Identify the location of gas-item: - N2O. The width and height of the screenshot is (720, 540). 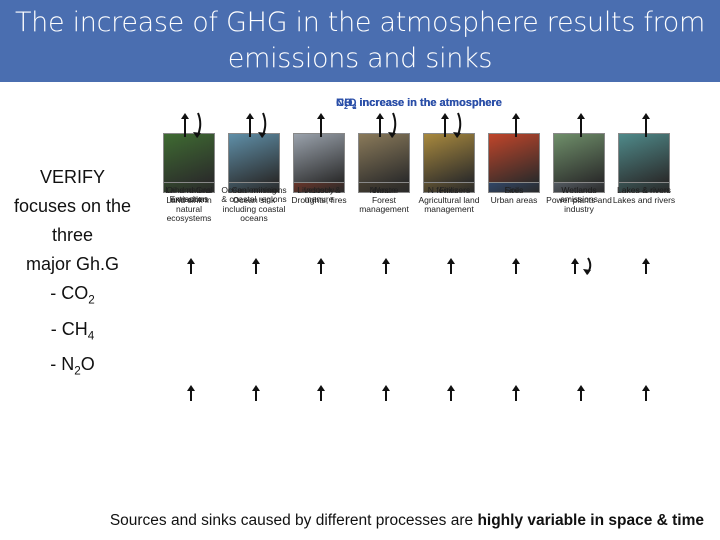
(72, 368).